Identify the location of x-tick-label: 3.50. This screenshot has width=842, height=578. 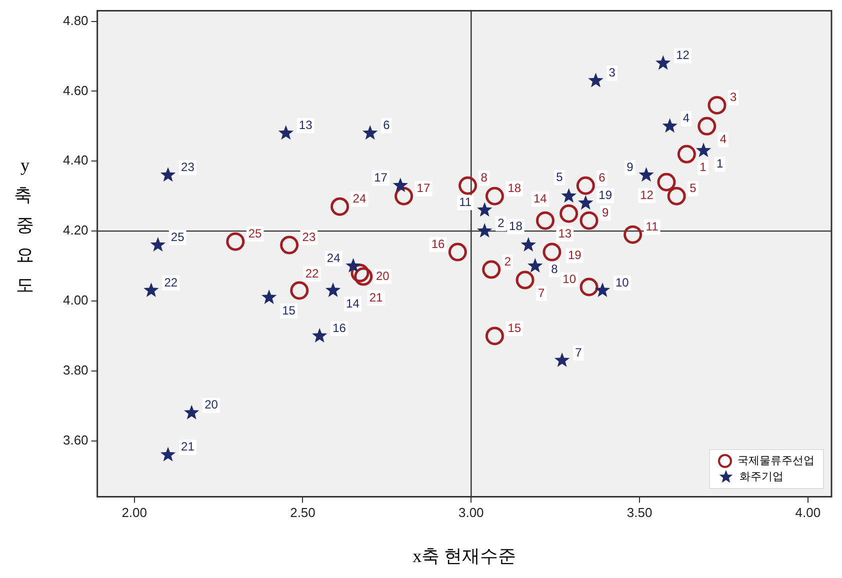
(639, 512).